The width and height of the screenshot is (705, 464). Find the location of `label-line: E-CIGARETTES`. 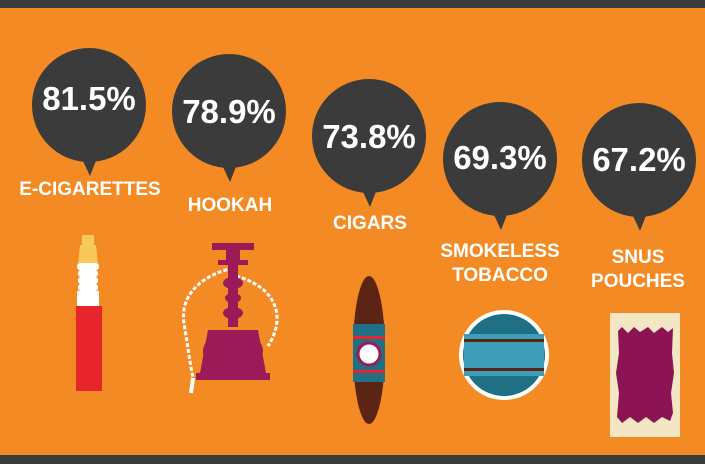

label-line: E-CIGARETTES is located at coordinates (90, 189).